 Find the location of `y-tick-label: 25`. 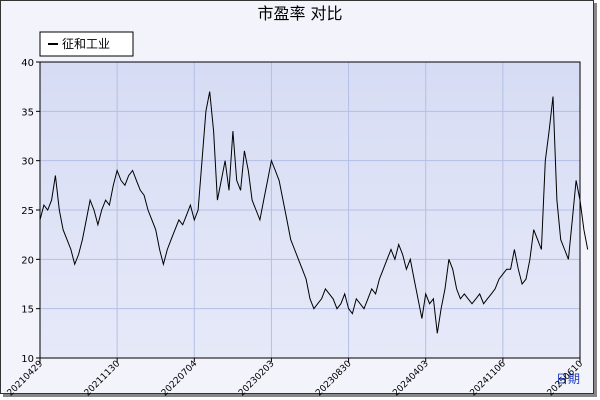

y-tick-label: 25 is located at coordinates (27, 211).